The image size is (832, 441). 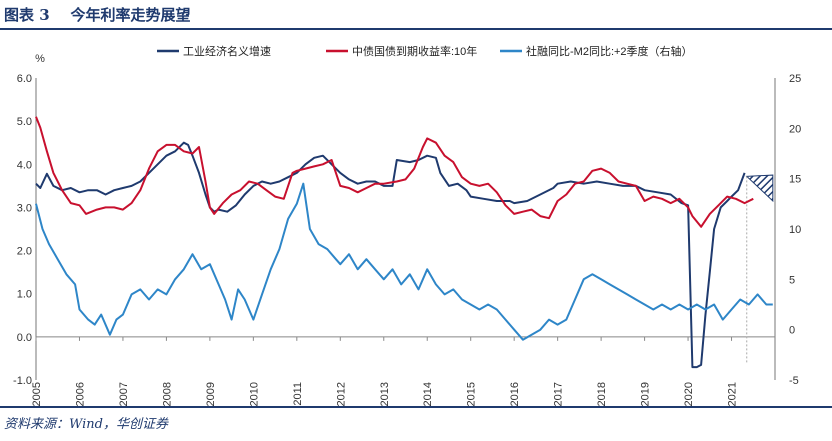 What do you see at coordinates (689, 394) in the screenshot?
I see `x-tick-label: 2020` at bounding box center [689, 394].